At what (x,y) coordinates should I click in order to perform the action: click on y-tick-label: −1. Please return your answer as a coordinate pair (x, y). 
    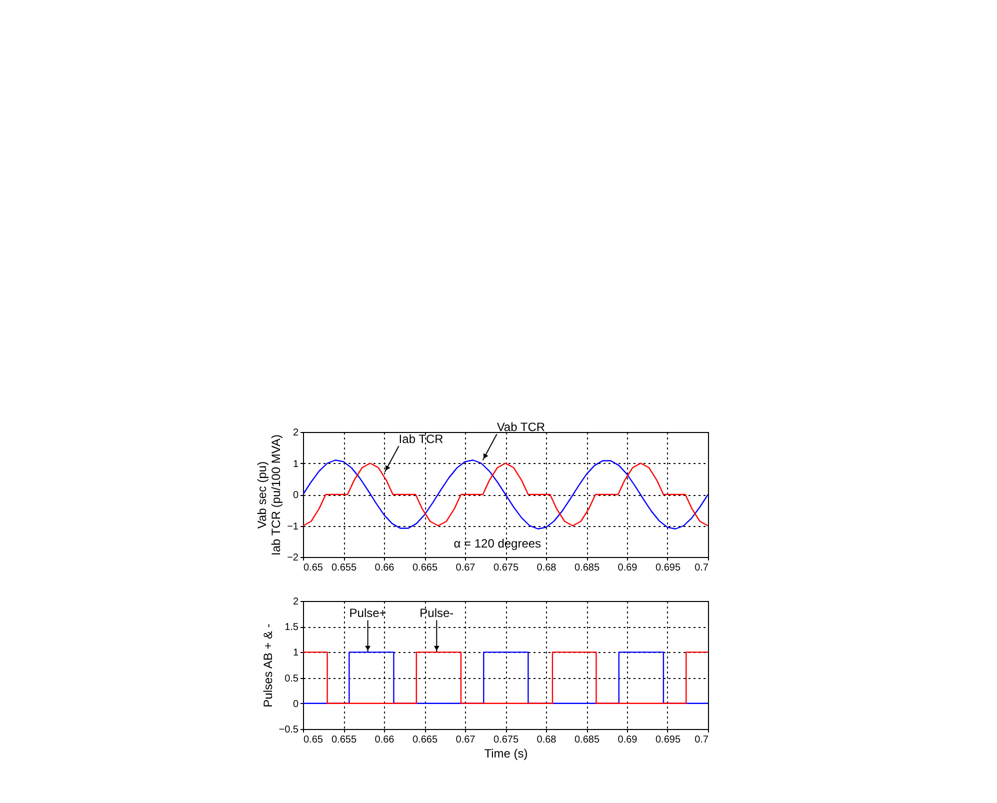
    Looking at the image, I should click on (293, 526).